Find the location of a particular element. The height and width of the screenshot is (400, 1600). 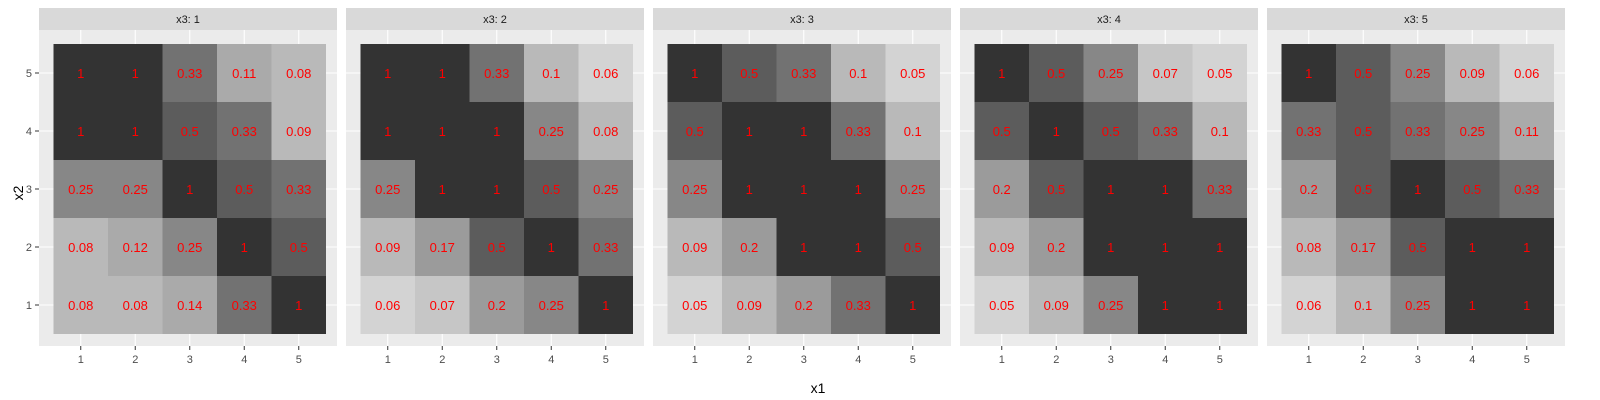

y-tick-label: 5 is located at coordinates (29, 74).